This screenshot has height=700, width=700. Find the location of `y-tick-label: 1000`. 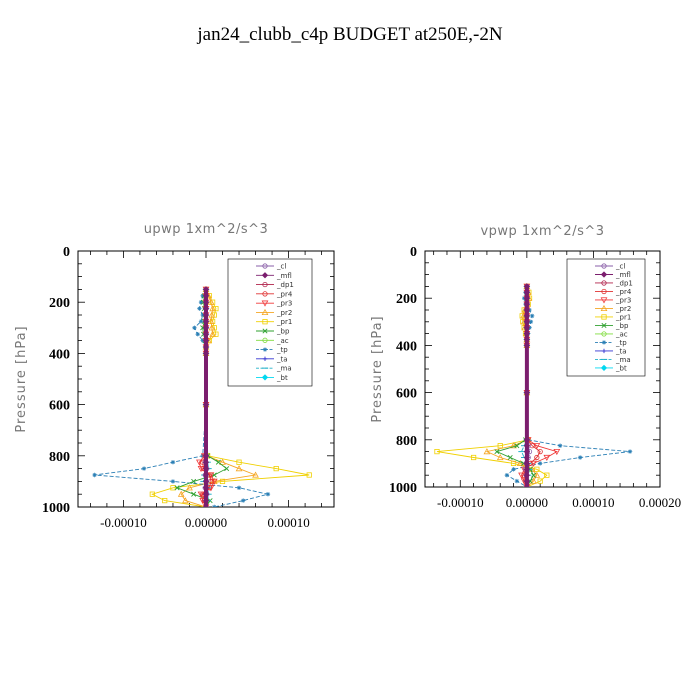

y-tick-label: 1000 is located at coordinates (56, 508).